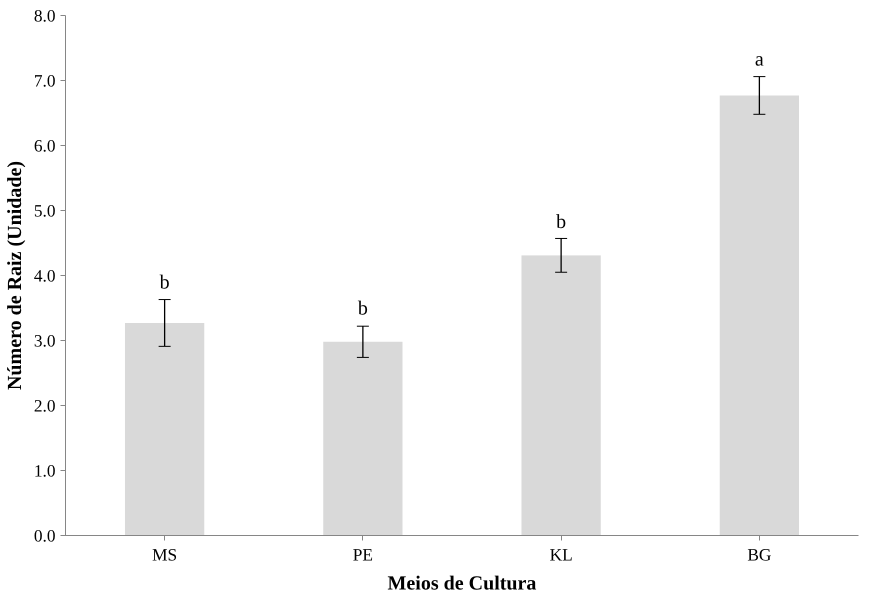 Image resolution: width=873 pixels, height=597 pixels. Describe the element at coordinates (15, 275) in the screenshot. I see `y-axis-title: Número de Raiz (Unidade)` at that location.